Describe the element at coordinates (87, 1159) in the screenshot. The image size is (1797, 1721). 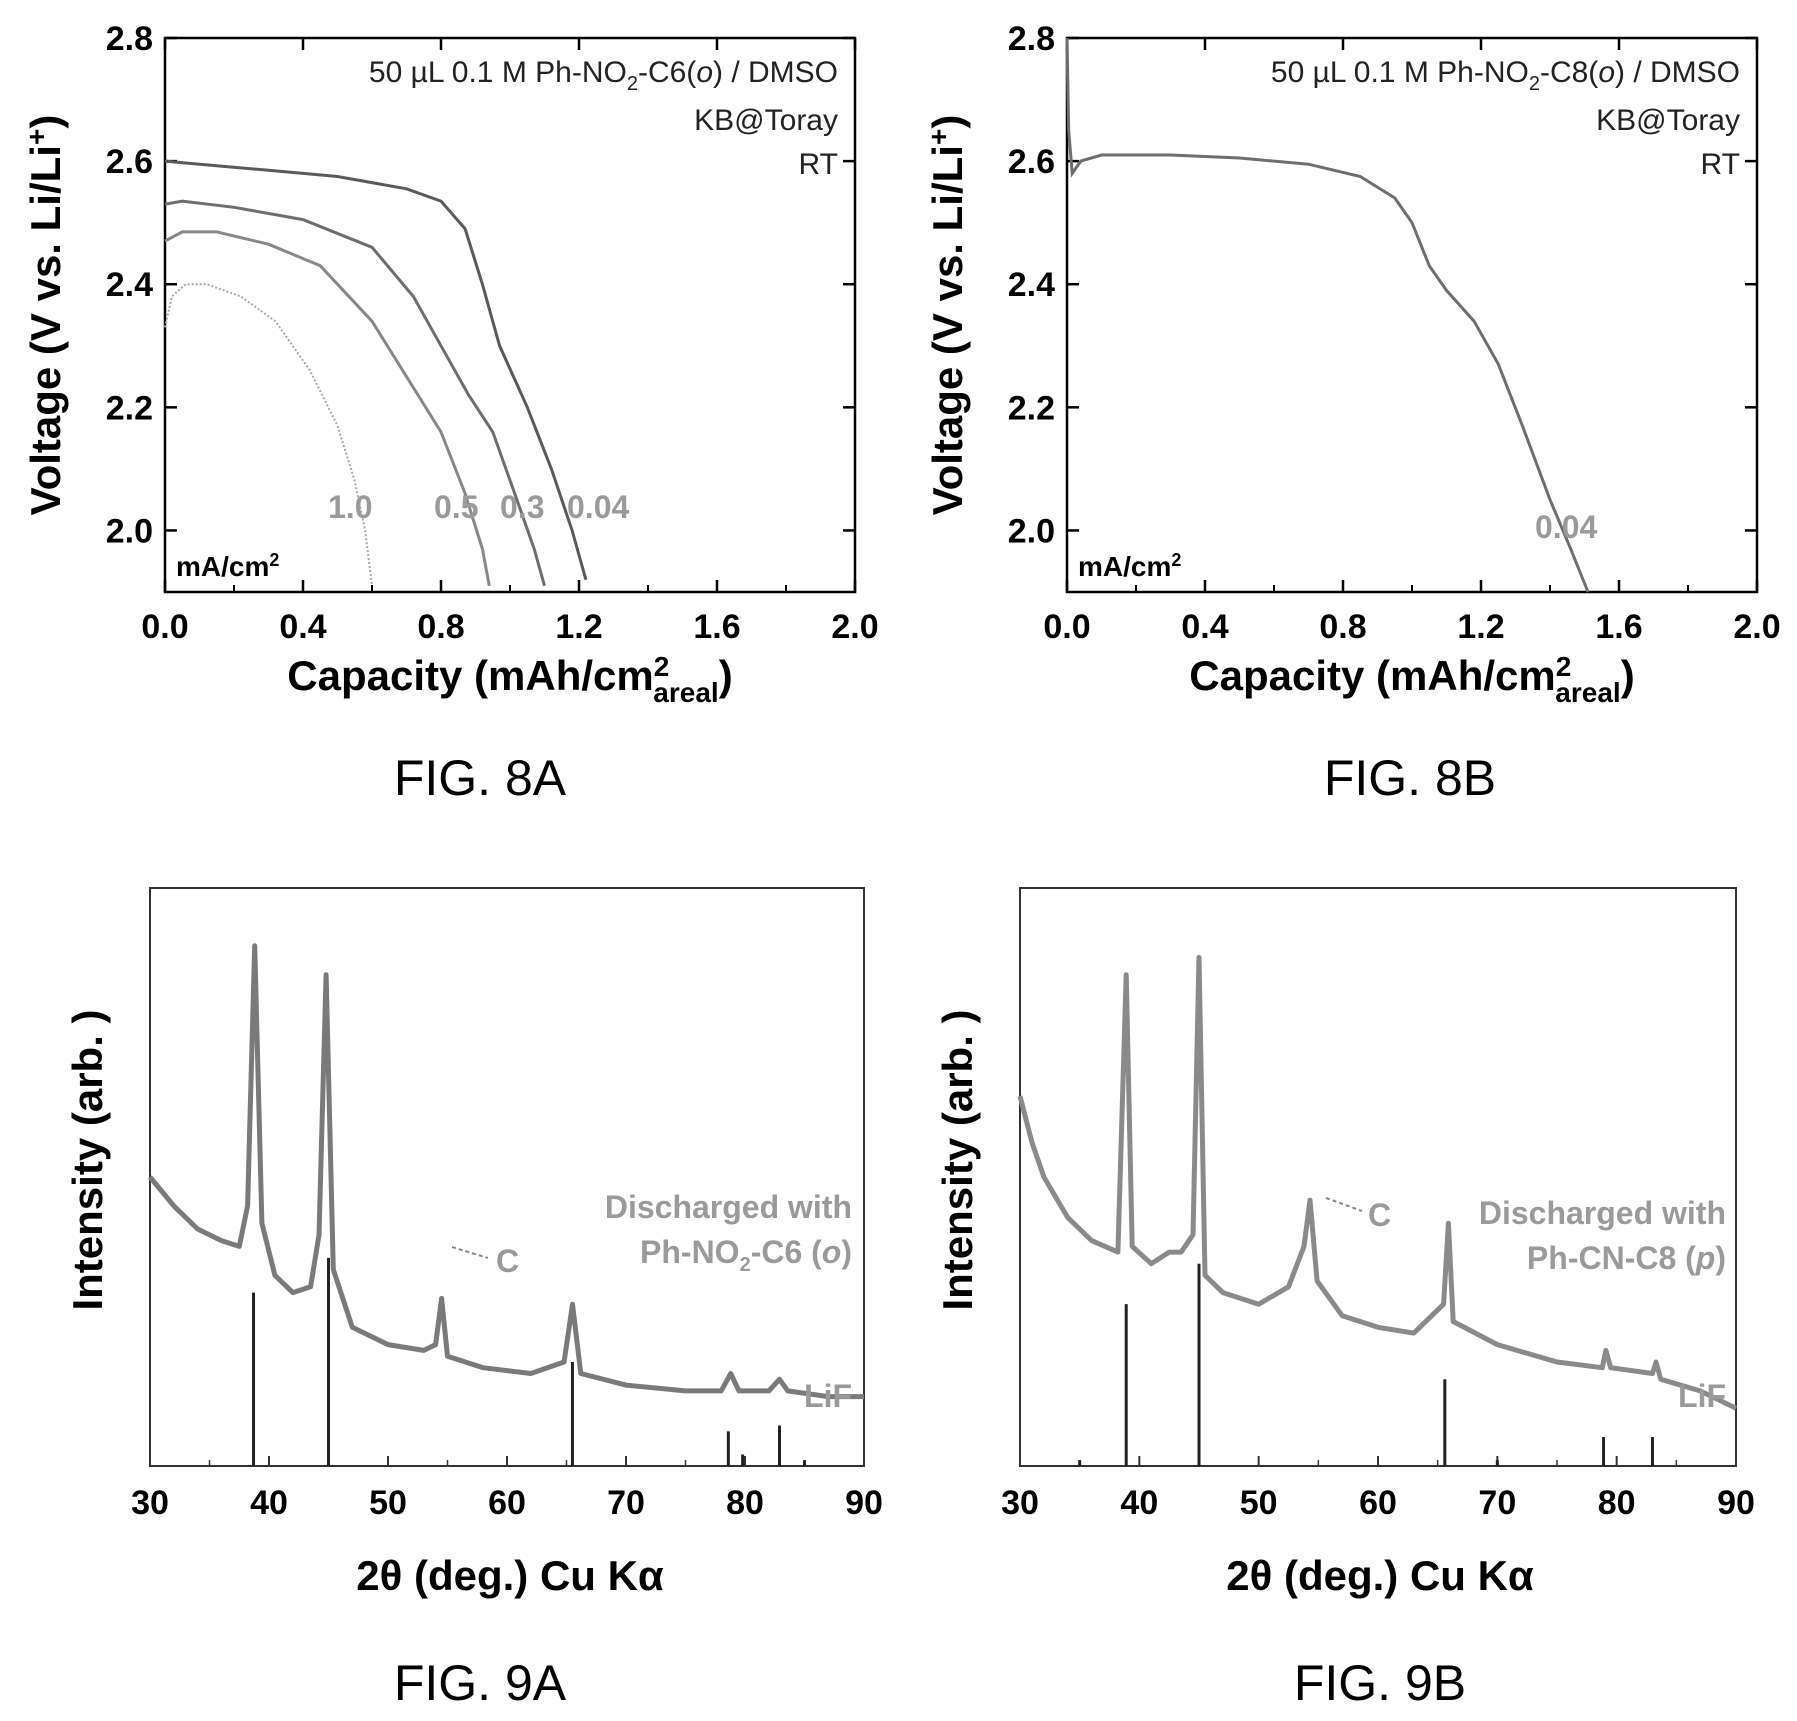
I see `fig-9a-y-axis-label: Intensity (arb. )` at that location.